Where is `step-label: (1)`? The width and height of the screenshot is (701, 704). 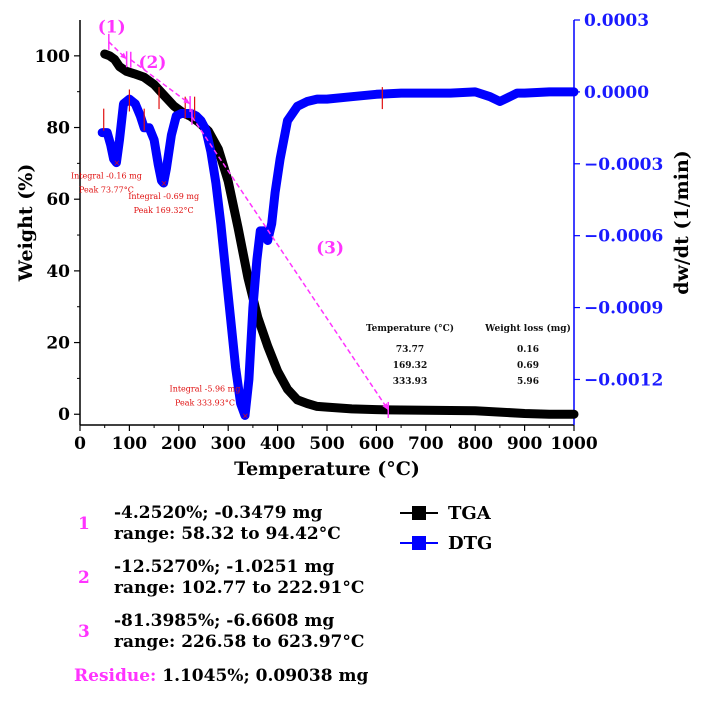 step-label: (1) is located at coordinates (112, 28).